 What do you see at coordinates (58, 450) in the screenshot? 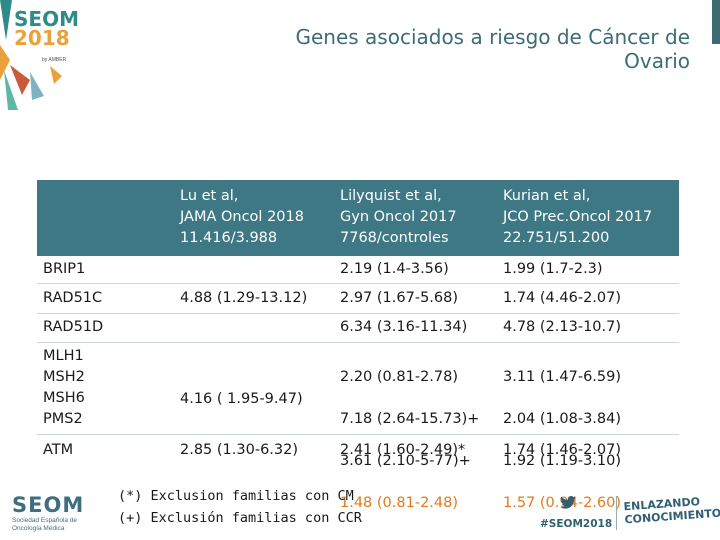
I see `gene-atm: ATM` at bounding box center [58, 450].